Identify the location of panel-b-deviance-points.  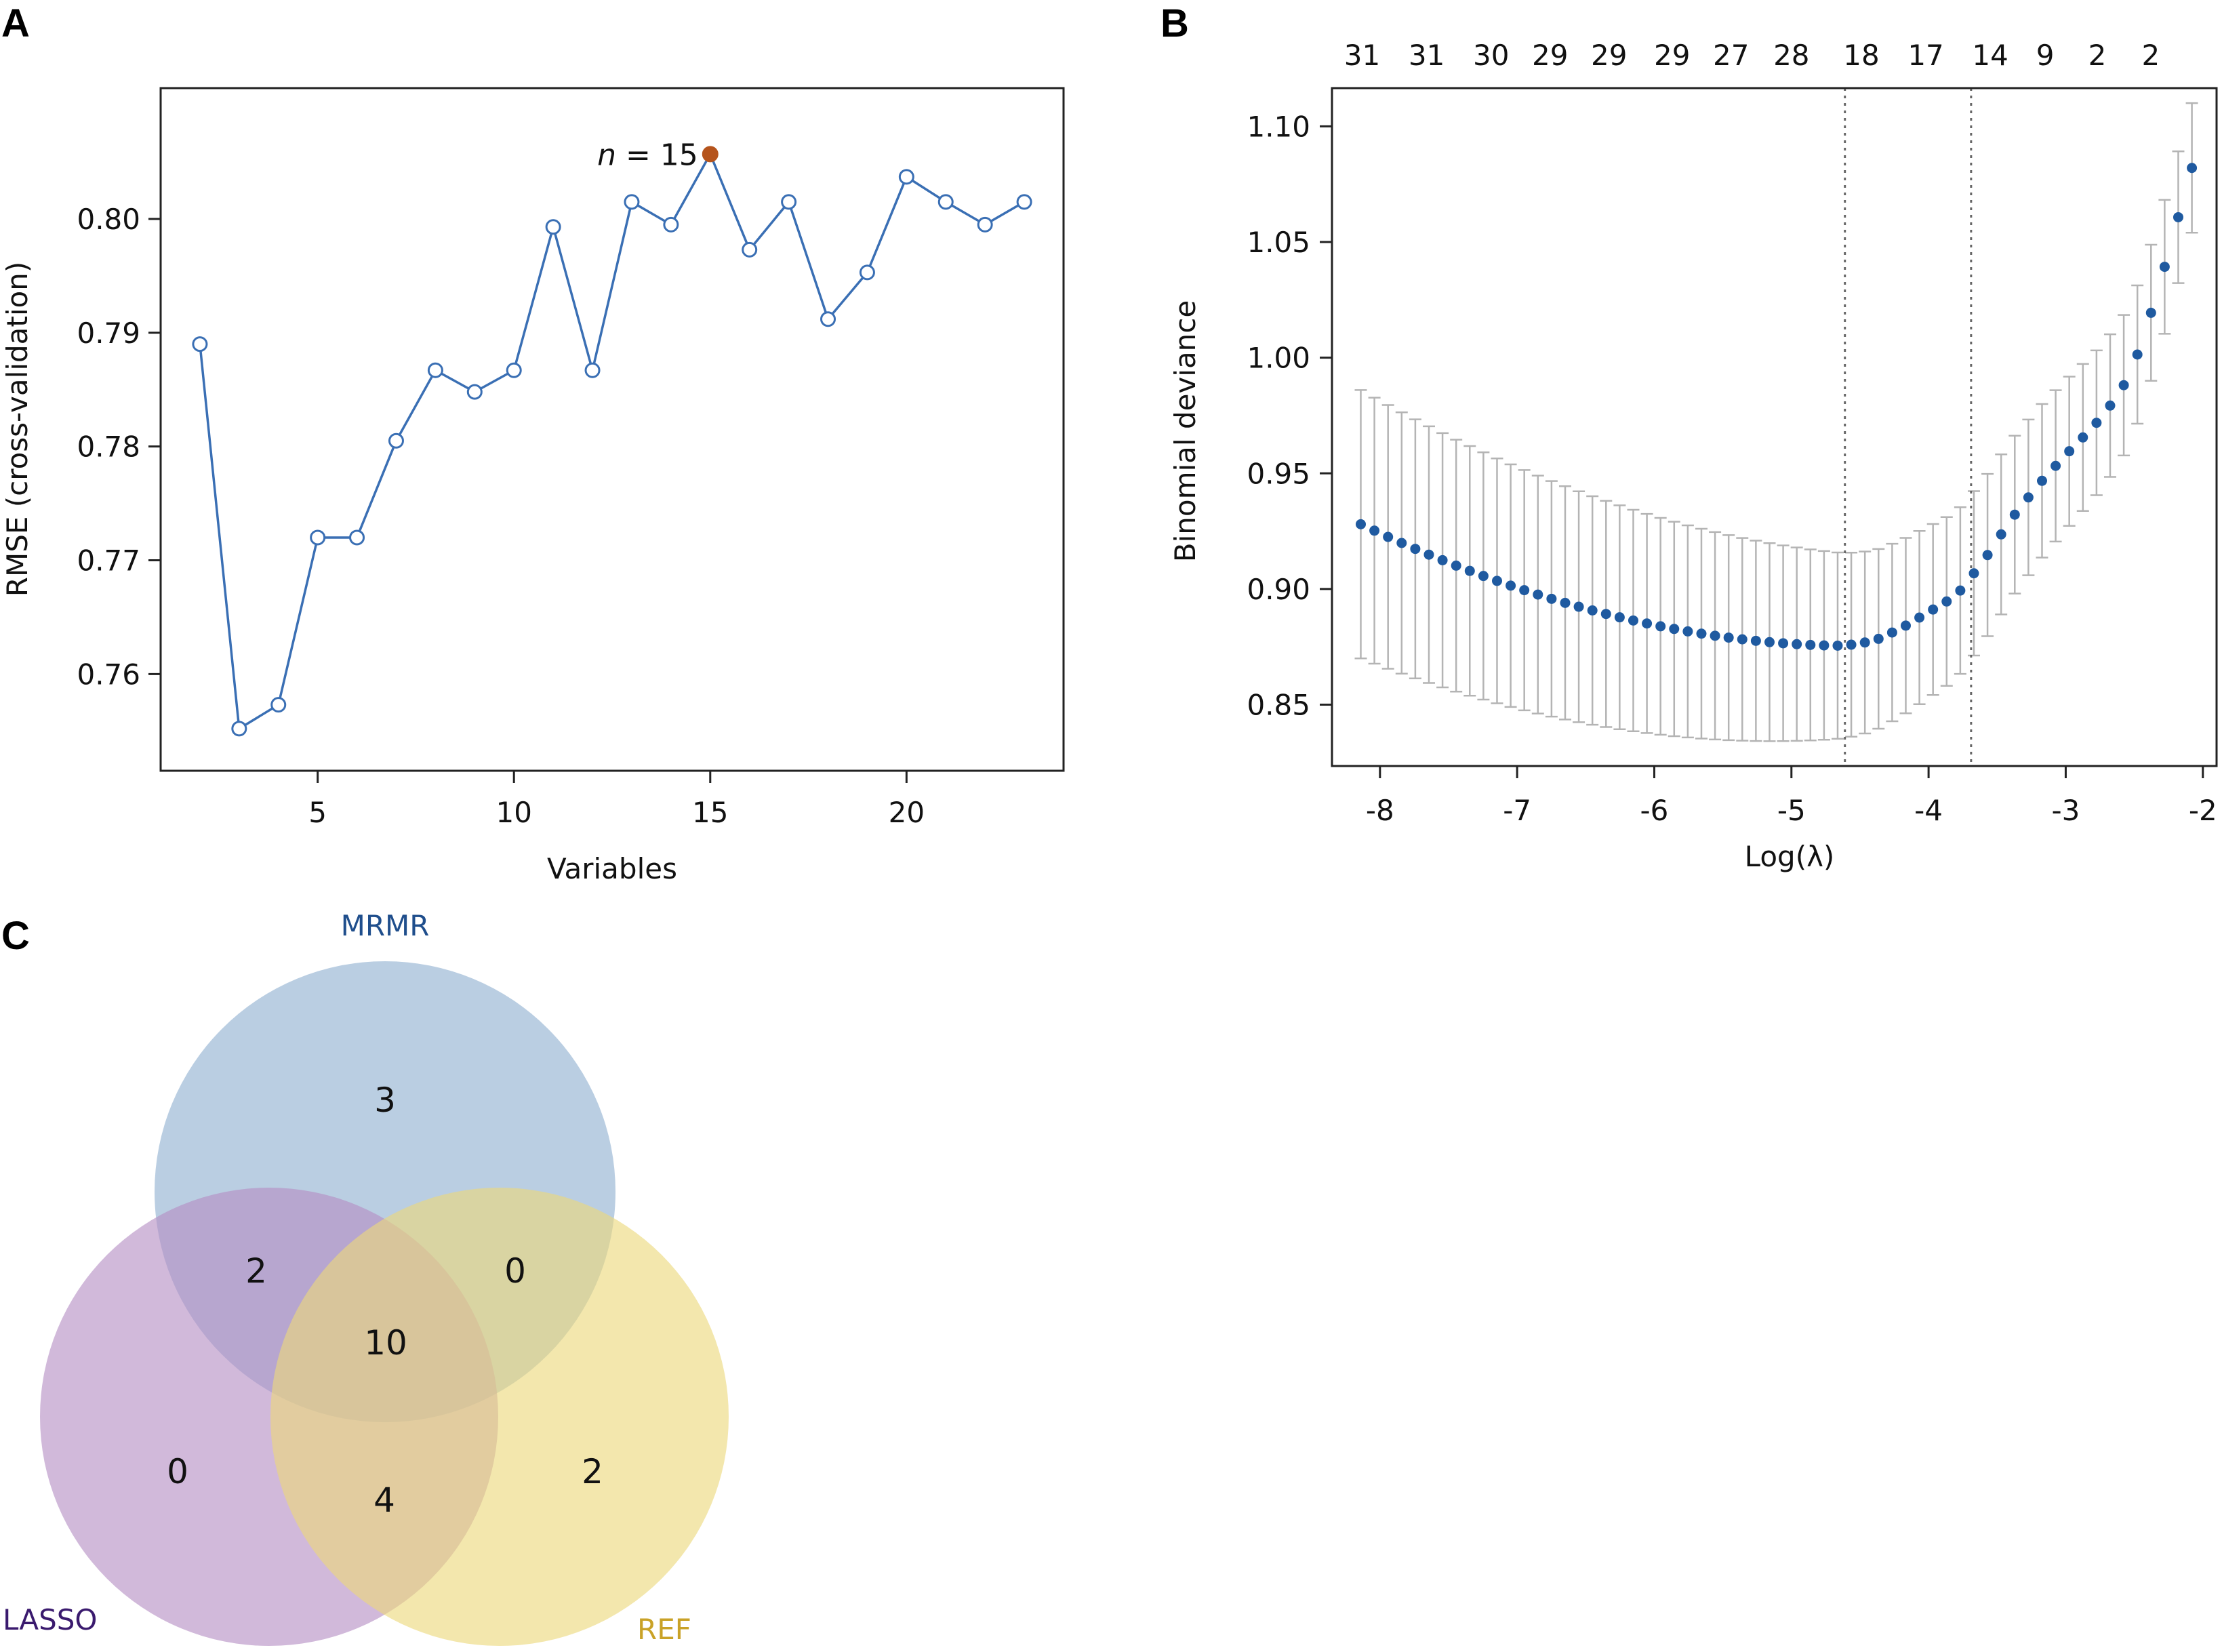
(1776, 407).